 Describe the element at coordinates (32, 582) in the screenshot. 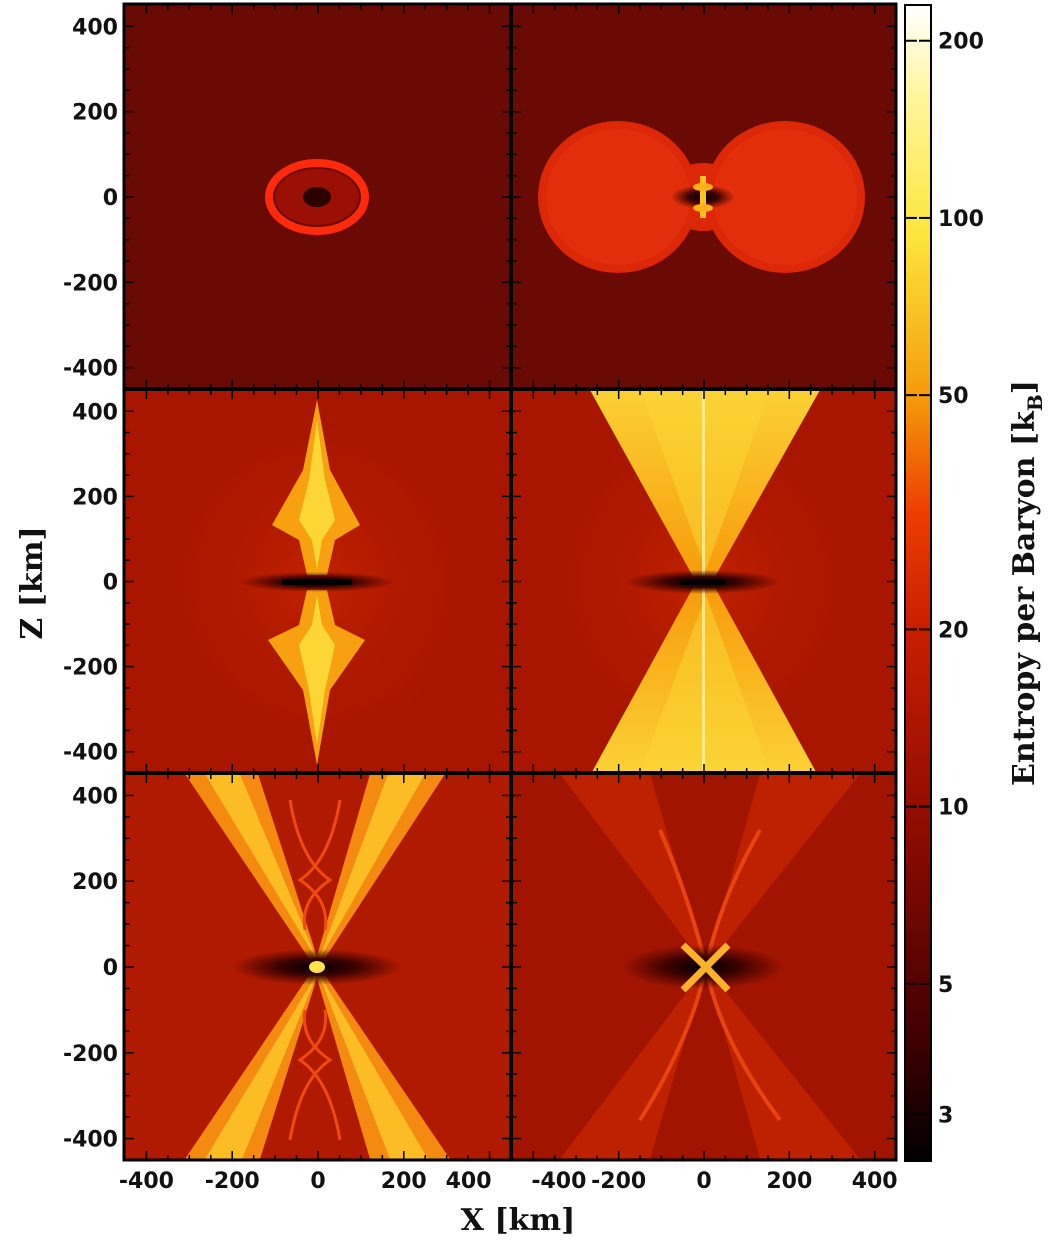

I see `y-axis-title: Z [km]` at that location.